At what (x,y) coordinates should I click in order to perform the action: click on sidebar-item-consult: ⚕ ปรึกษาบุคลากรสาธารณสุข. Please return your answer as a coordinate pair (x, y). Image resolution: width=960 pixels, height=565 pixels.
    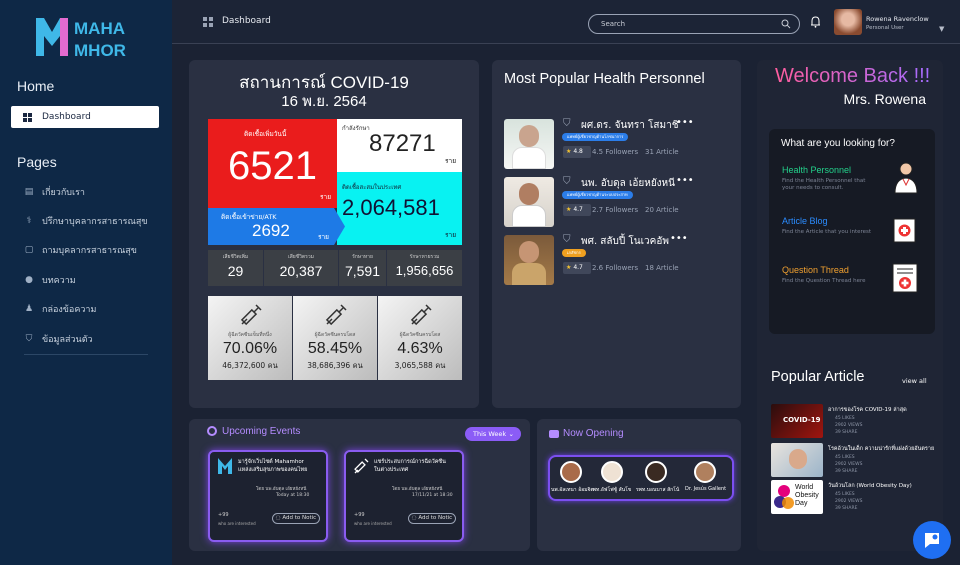
    Looking at the image, I should click on (94, 221).